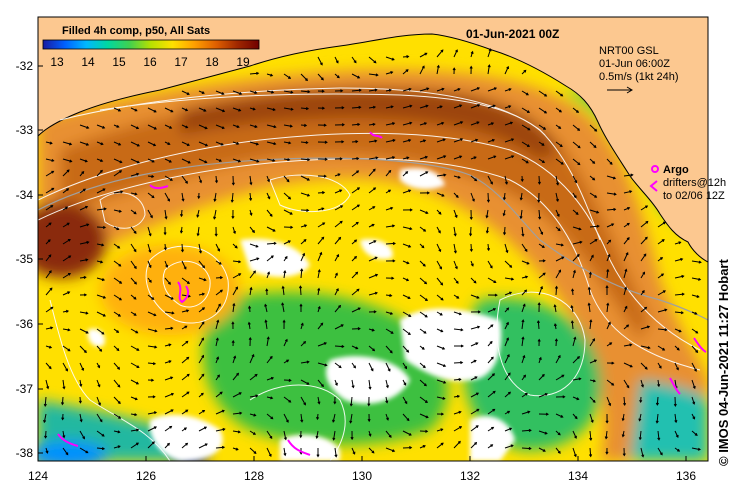  Describe the element at coordinates (146, 476) in the screenshot. I see `lon-tick: 126` at that location.